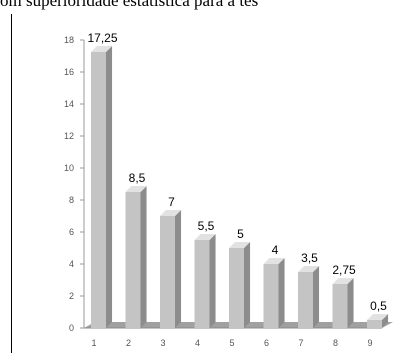  Describe the element at coordinates (240, 234) in the screenshot. I see `data-label: 5` at that location.